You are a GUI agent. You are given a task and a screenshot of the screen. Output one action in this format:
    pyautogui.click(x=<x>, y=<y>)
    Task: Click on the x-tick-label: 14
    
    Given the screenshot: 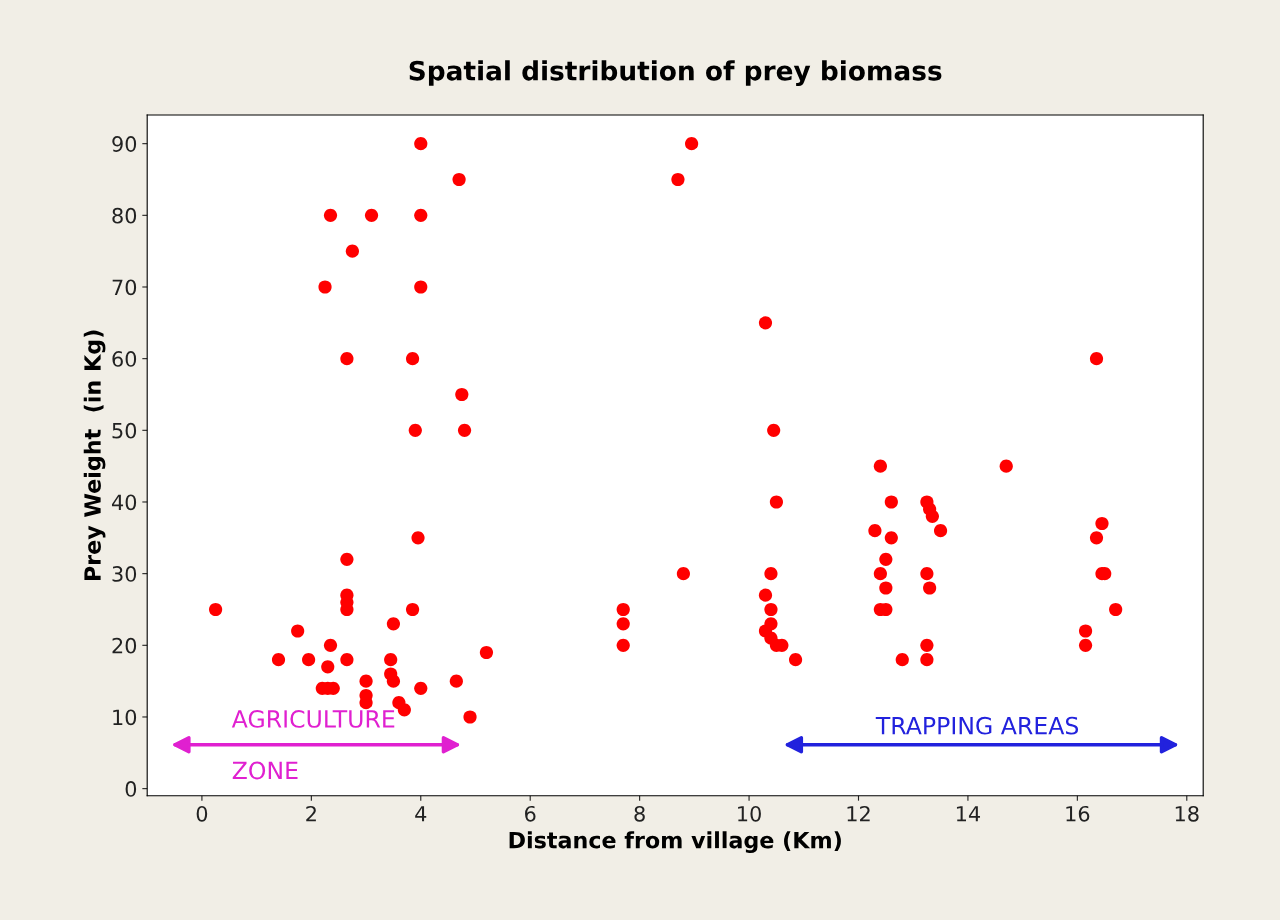 What is the action you would take?
    pyautogui.click(x=968, y=814)
    